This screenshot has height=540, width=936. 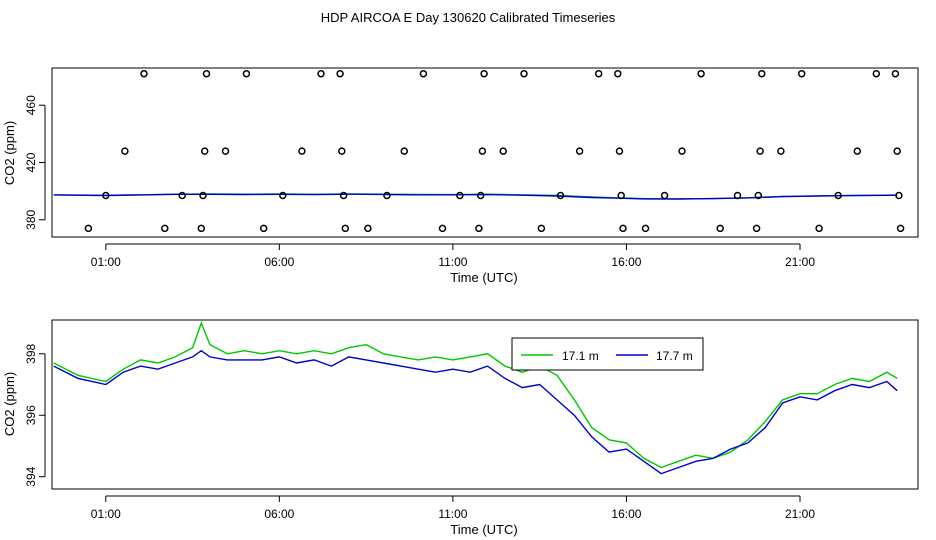 I want to click on bottom-y-tick-label: 394, so click(x=31, y=476).